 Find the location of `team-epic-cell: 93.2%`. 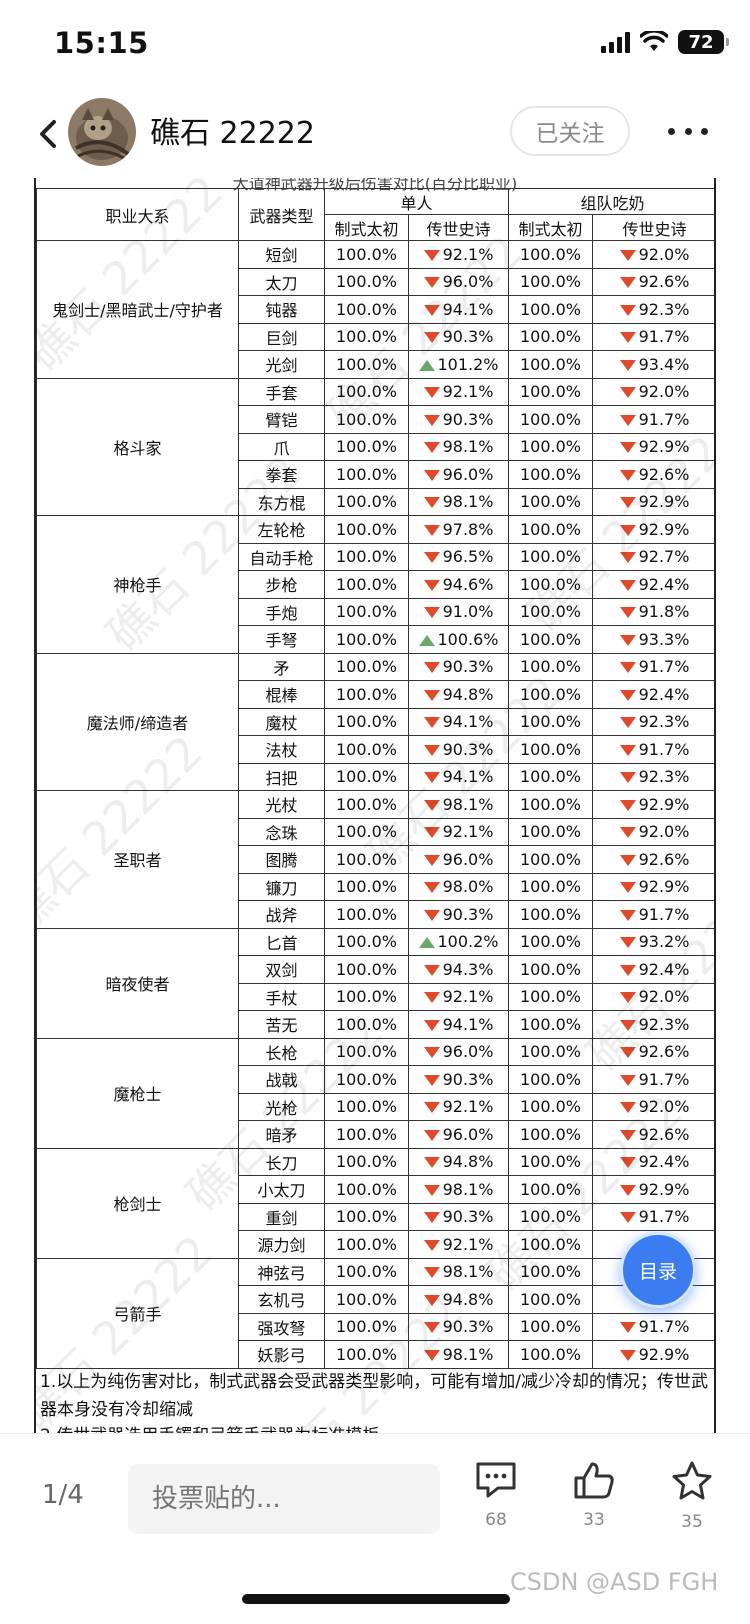

team-epic-cell: 93.2% is located at coordinates (653, 941).